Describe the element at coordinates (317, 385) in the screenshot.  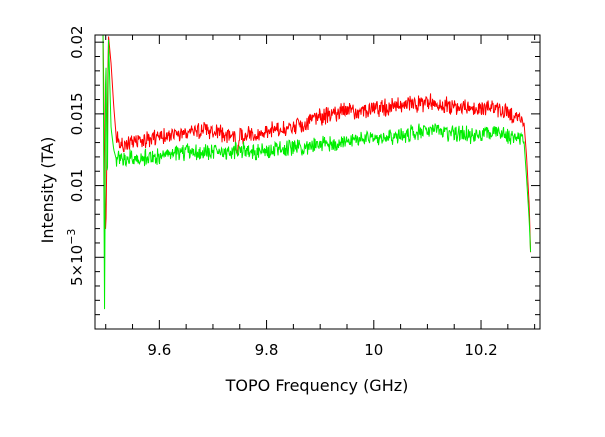
I see `x-axis-title: TOPO Frequency (GHz)` at that location.